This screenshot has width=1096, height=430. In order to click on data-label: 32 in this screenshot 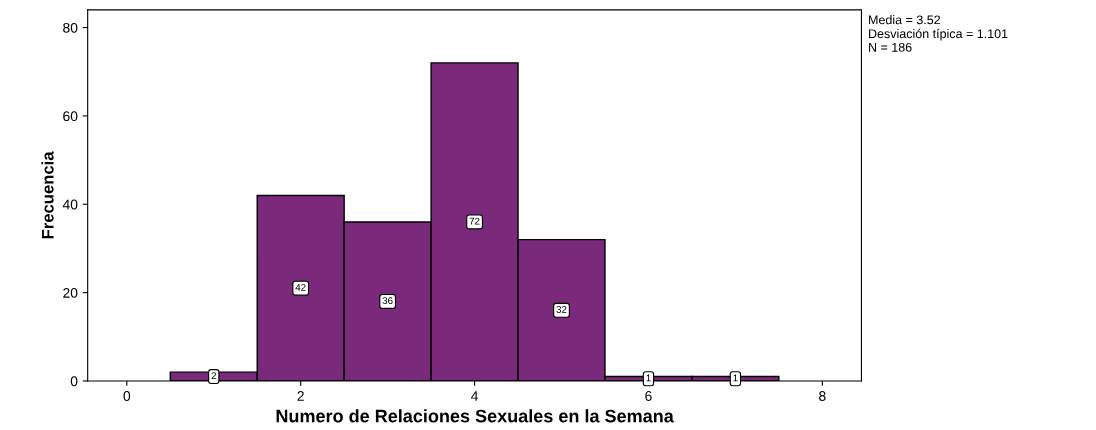, I will do `click(561, 309)`.